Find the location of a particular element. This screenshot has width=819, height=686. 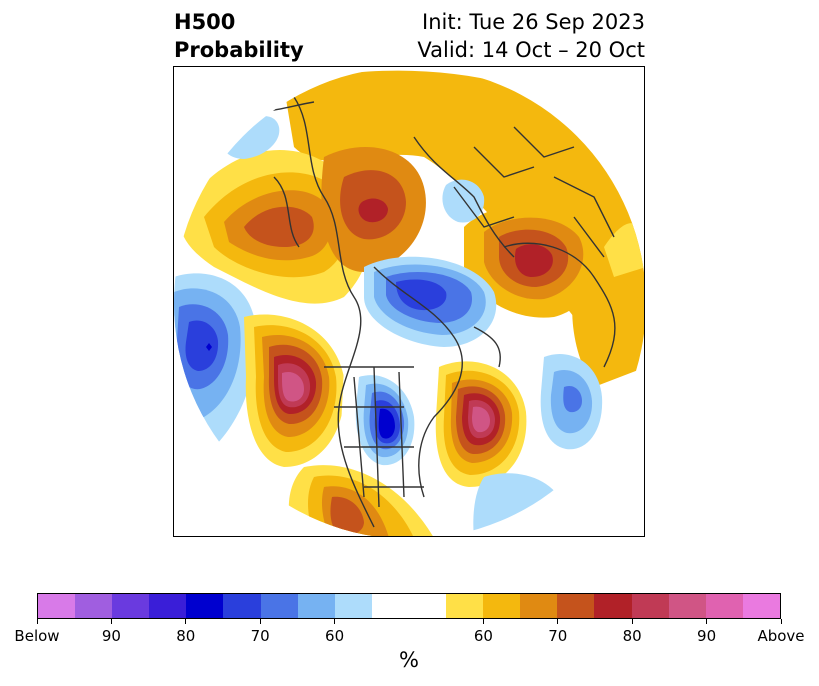

valid-range: Valid: 14 Oct – 20 Oct is located at coordinates (531, 50).